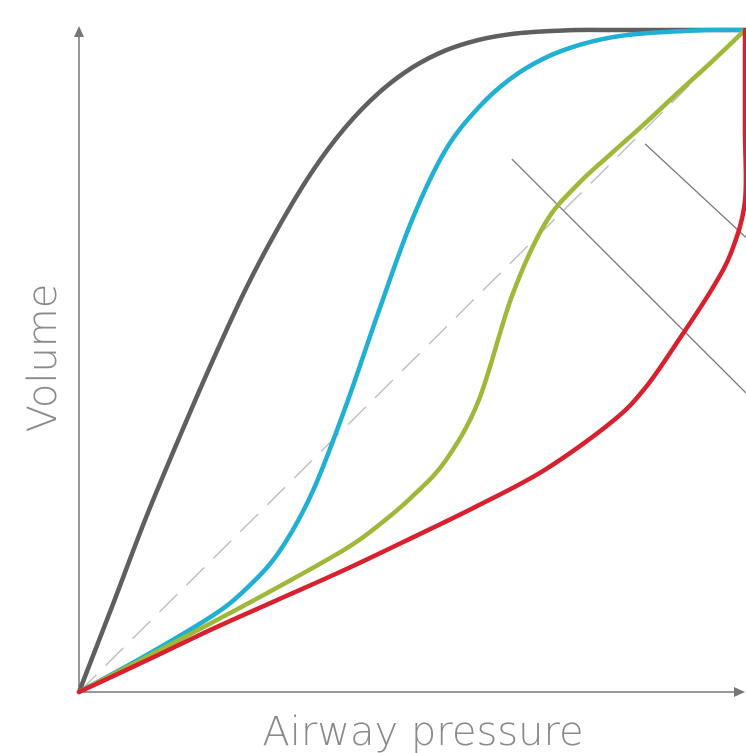  I want to click on y-axis-arrow-icon, so click(79, 31).